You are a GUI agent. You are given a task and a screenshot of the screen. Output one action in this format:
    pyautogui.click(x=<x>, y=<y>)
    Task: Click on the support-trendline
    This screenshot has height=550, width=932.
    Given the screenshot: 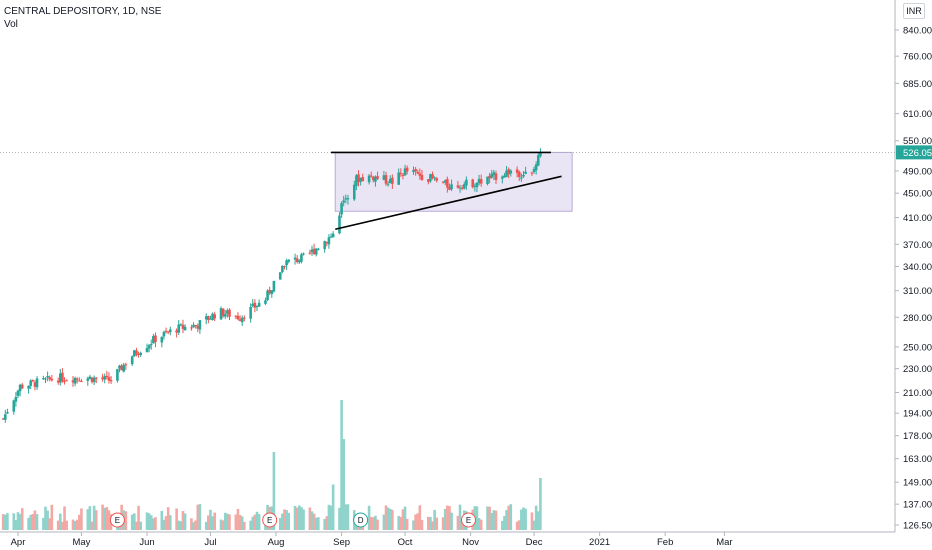 What is the action you would take?
    pyautogui.click(x=448, y=203)
    